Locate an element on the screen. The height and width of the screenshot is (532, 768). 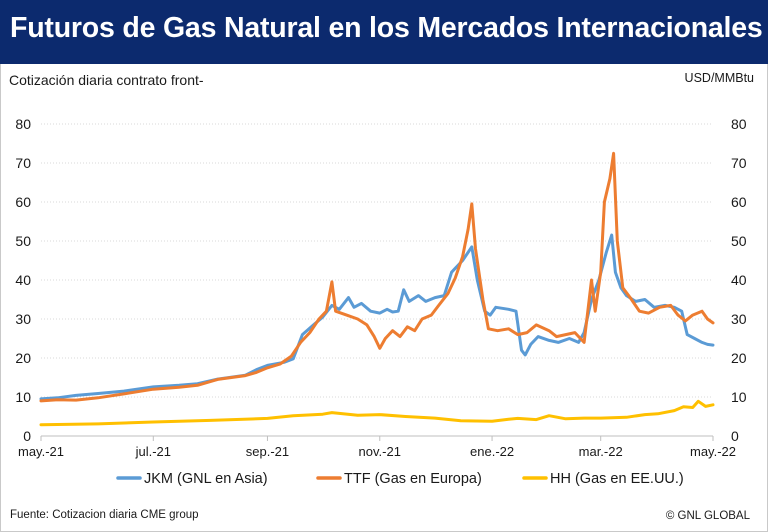
legend-label: TTF (Gas en Europa) is located at coordinates (413, 479).